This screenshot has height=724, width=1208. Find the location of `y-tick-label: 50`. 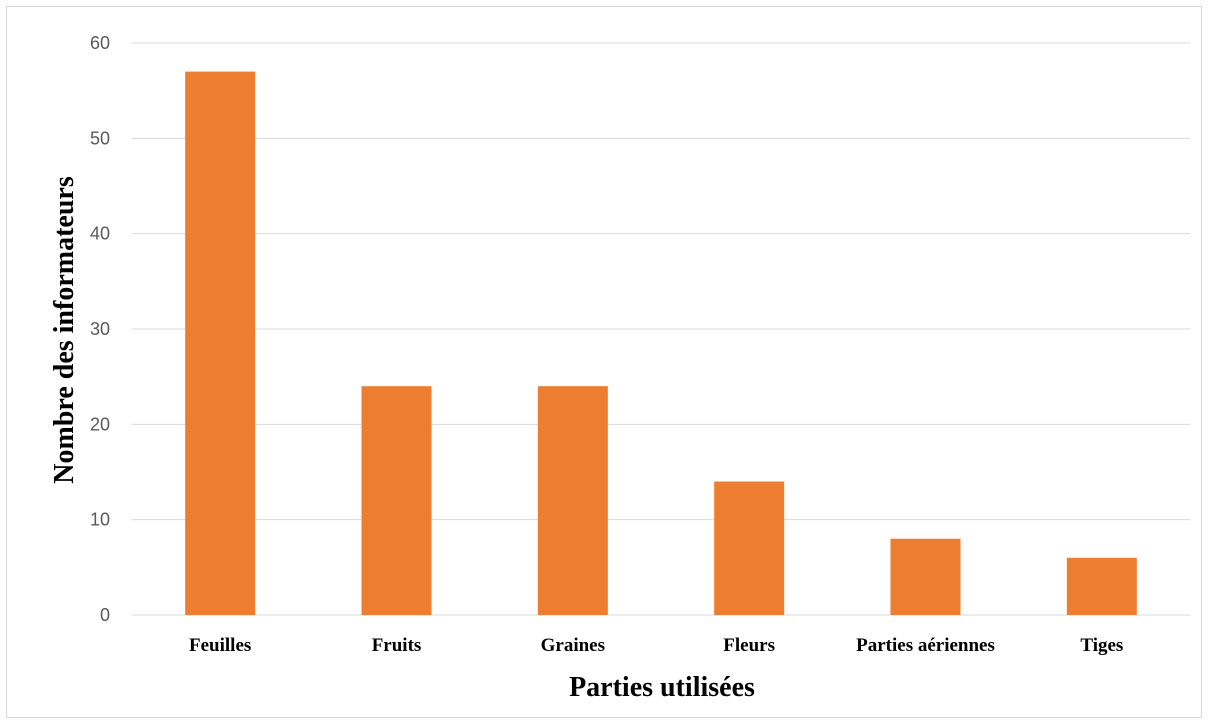

y-tick-label: 50 is located at coordinates (100, 138).